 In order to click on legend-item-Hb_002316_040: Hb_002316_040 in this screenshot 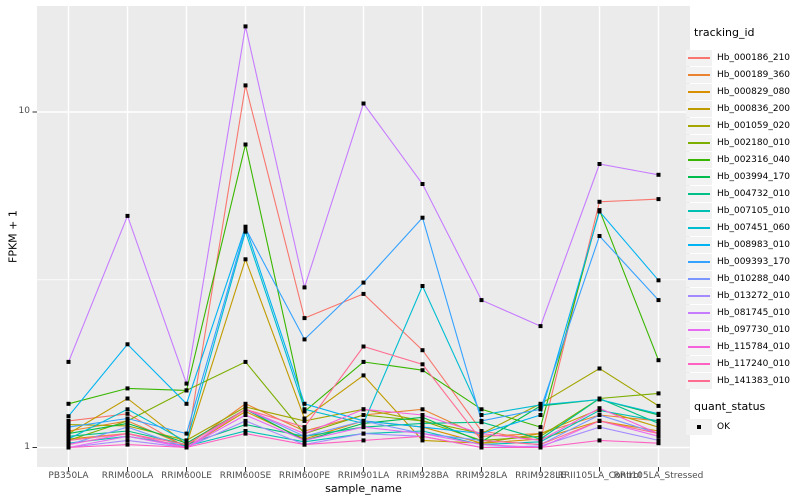, I will do `click(738, 159)`.